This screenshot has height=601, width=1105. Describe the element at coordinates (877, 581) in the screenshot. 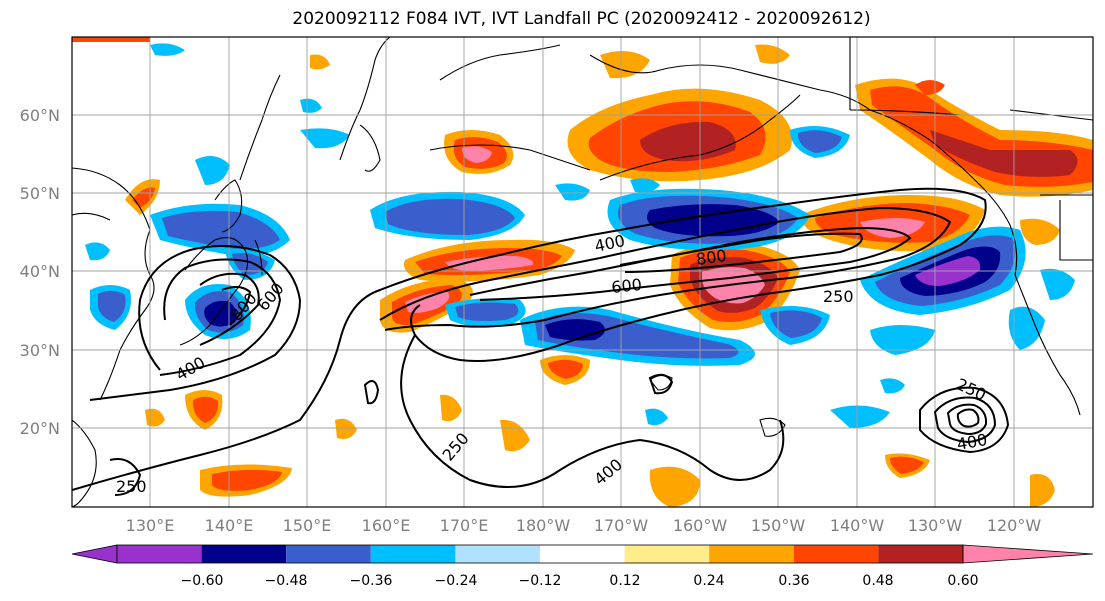

I see `colorbar-tick-label: 0.48` at that location.